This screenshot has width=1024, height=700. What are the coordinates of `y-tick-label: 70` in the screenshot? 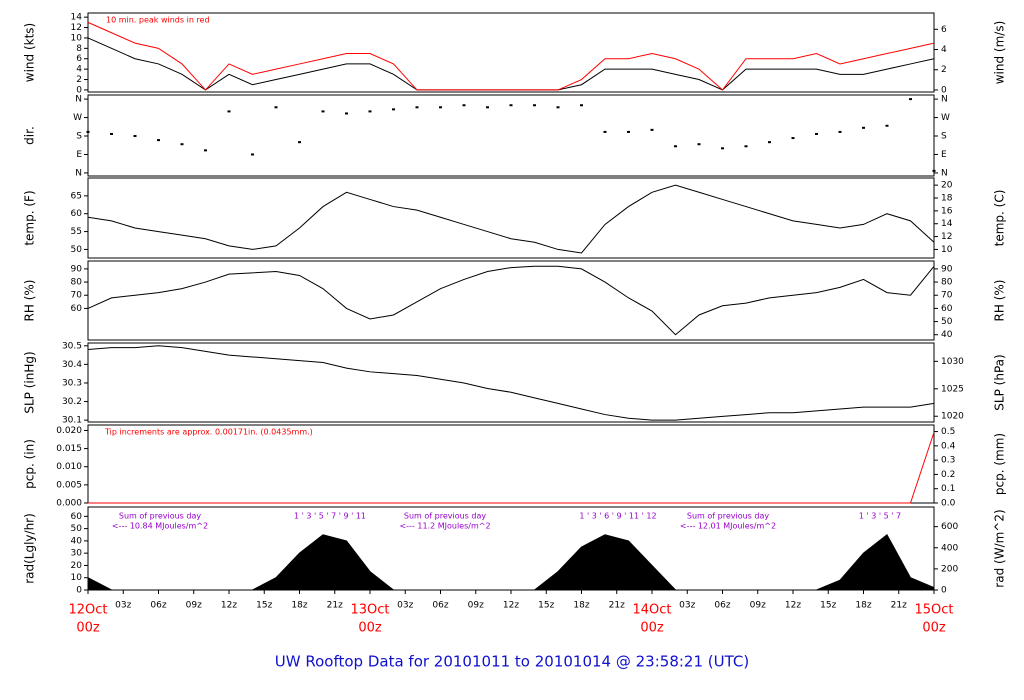 It's located at (77, 296).